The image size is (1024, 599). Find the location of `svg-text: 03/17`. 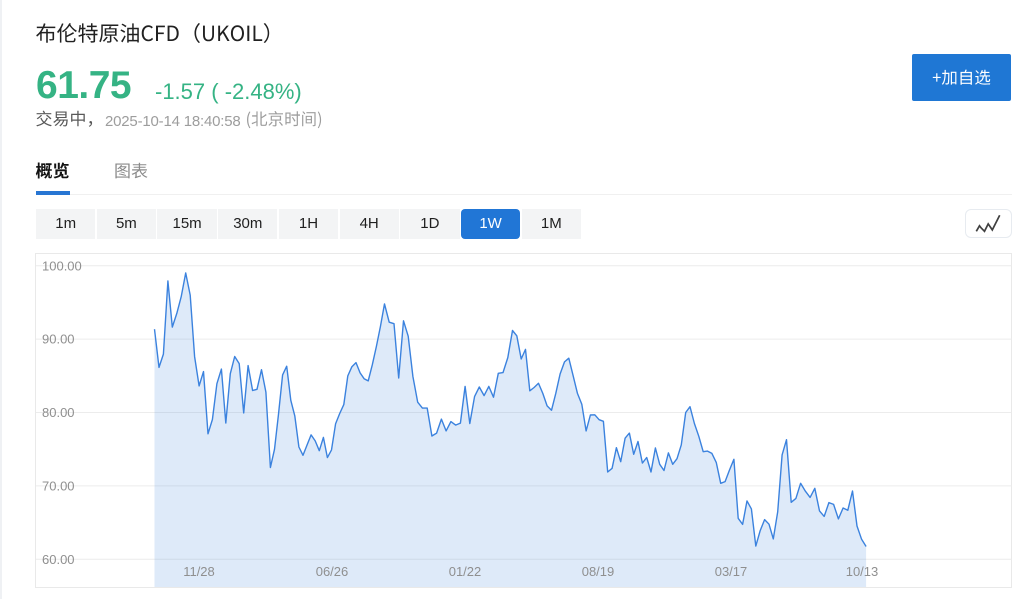

svg-text: 03/17 is located at coordinates (731, 571).